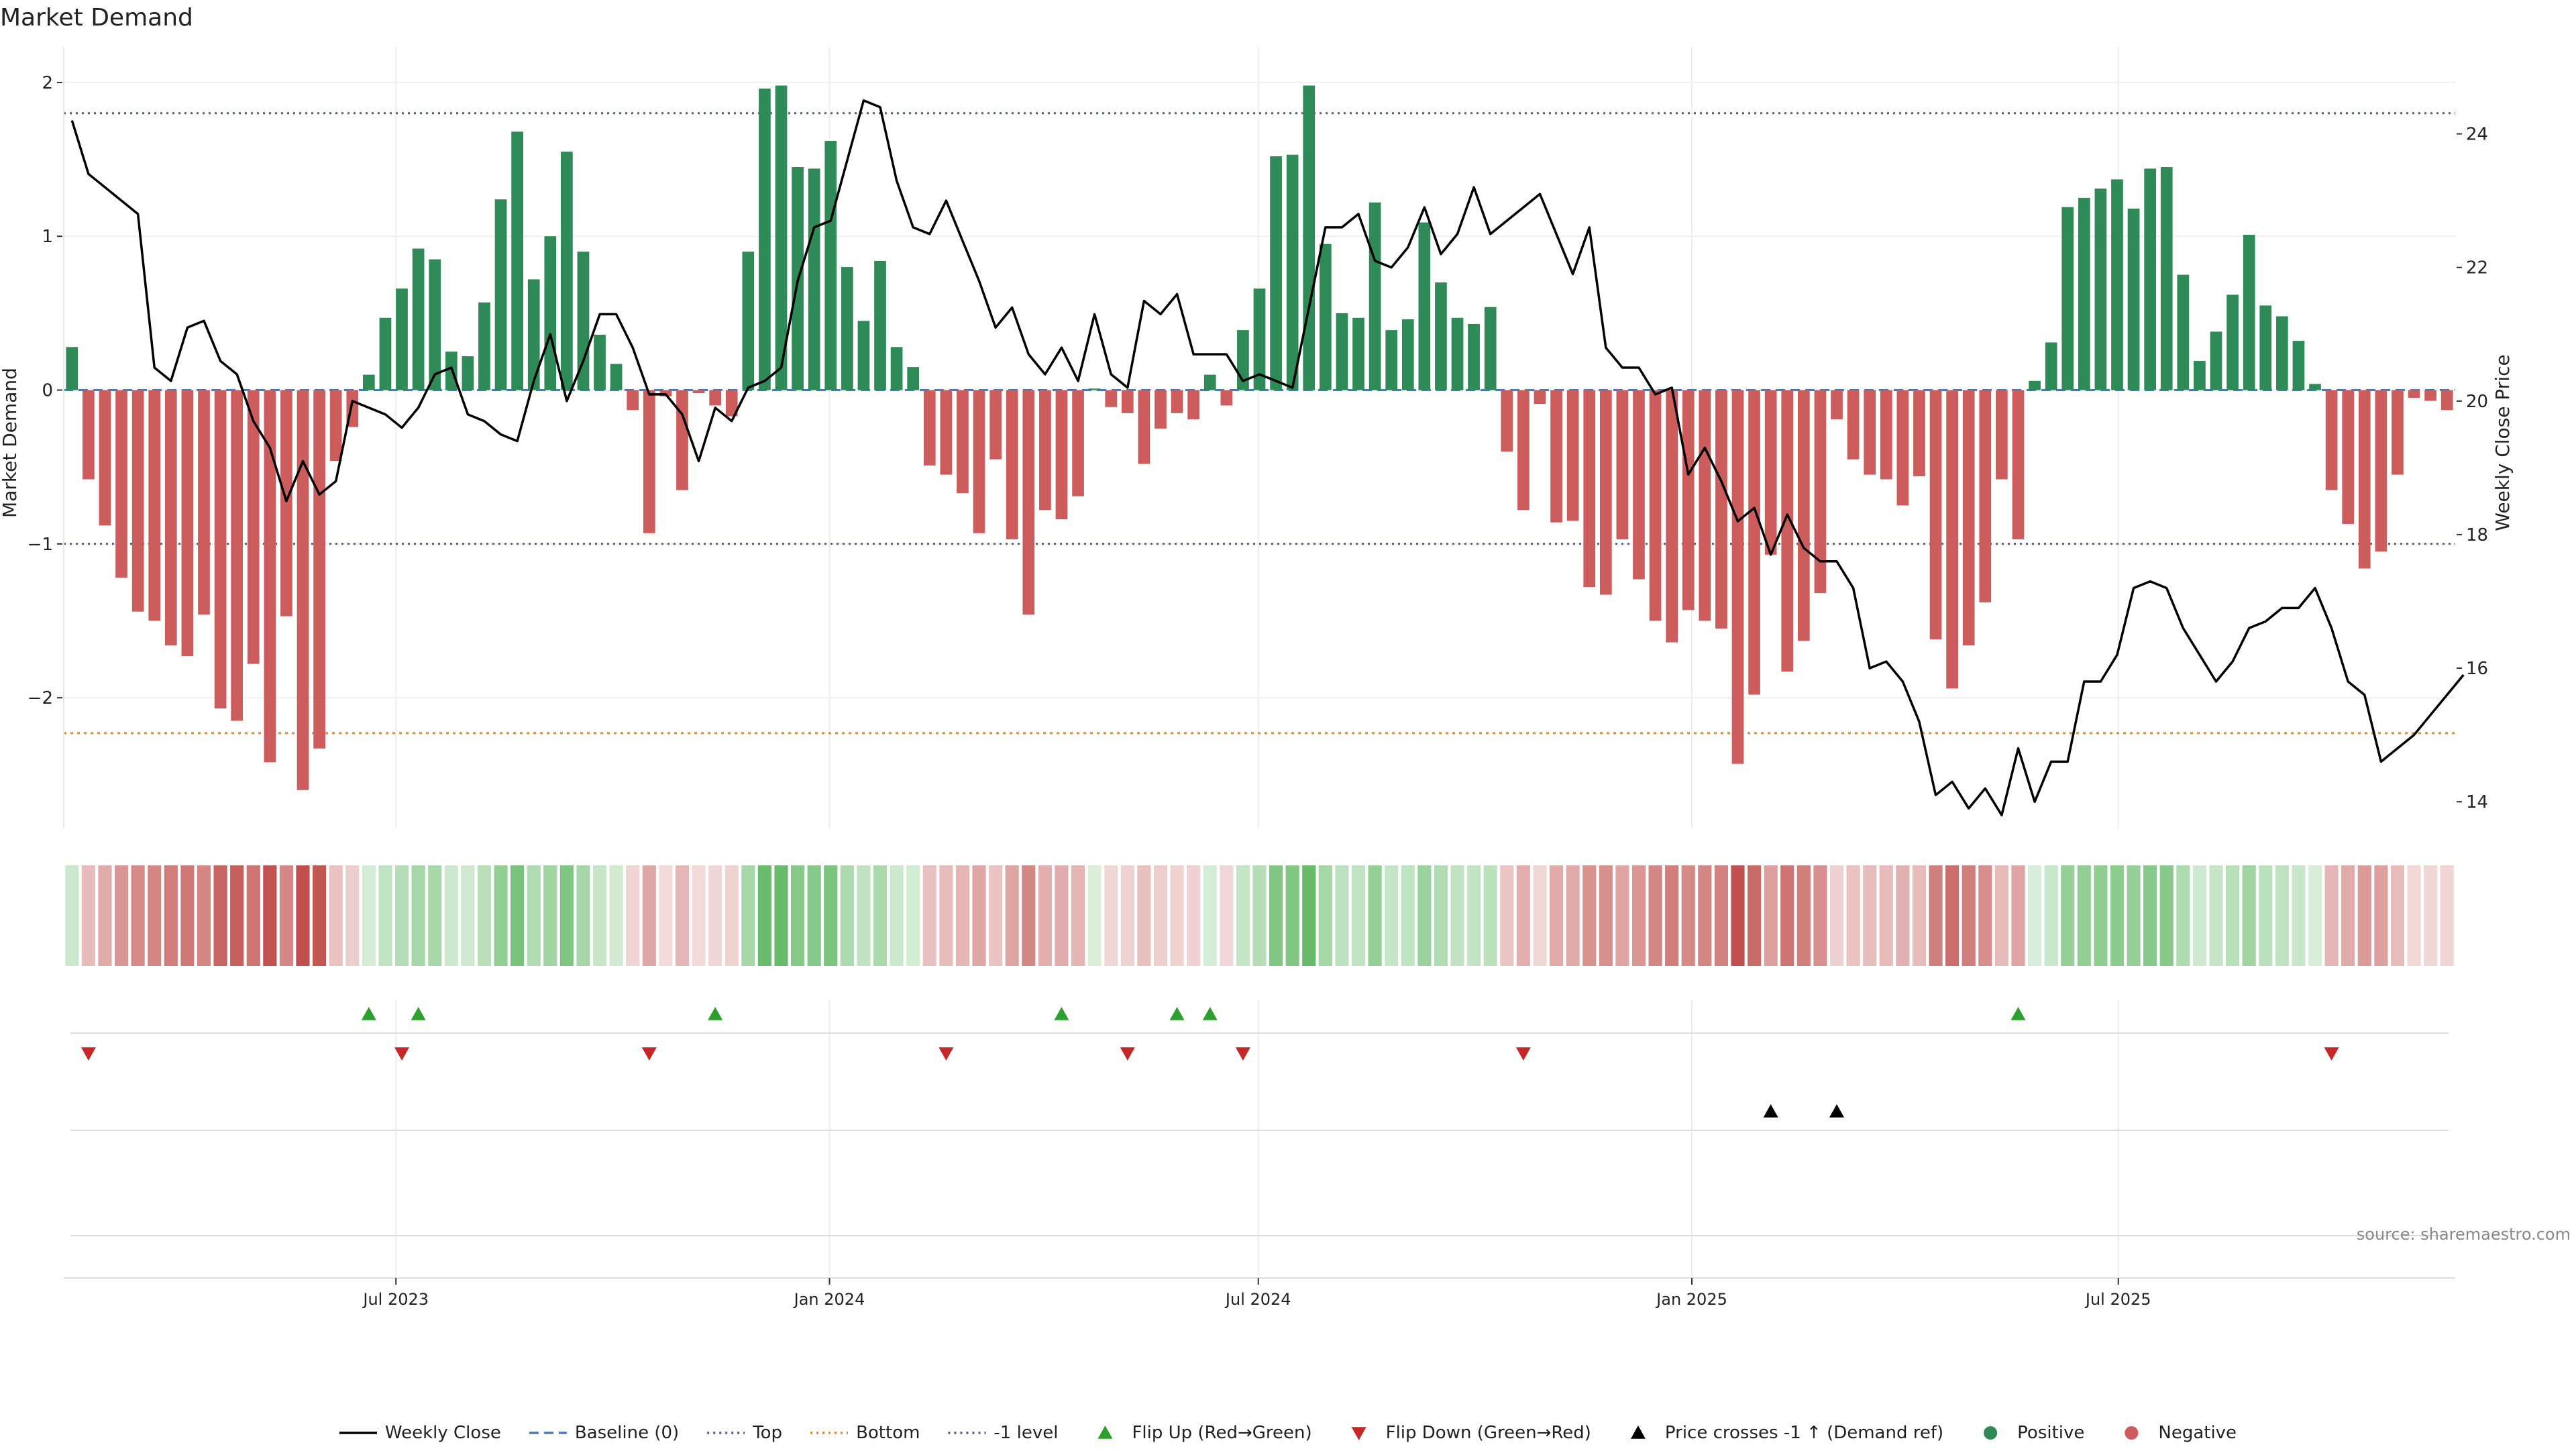 The image size is (2576, 1449). I want to click on y-tick-label: 2, so click(47, 83).